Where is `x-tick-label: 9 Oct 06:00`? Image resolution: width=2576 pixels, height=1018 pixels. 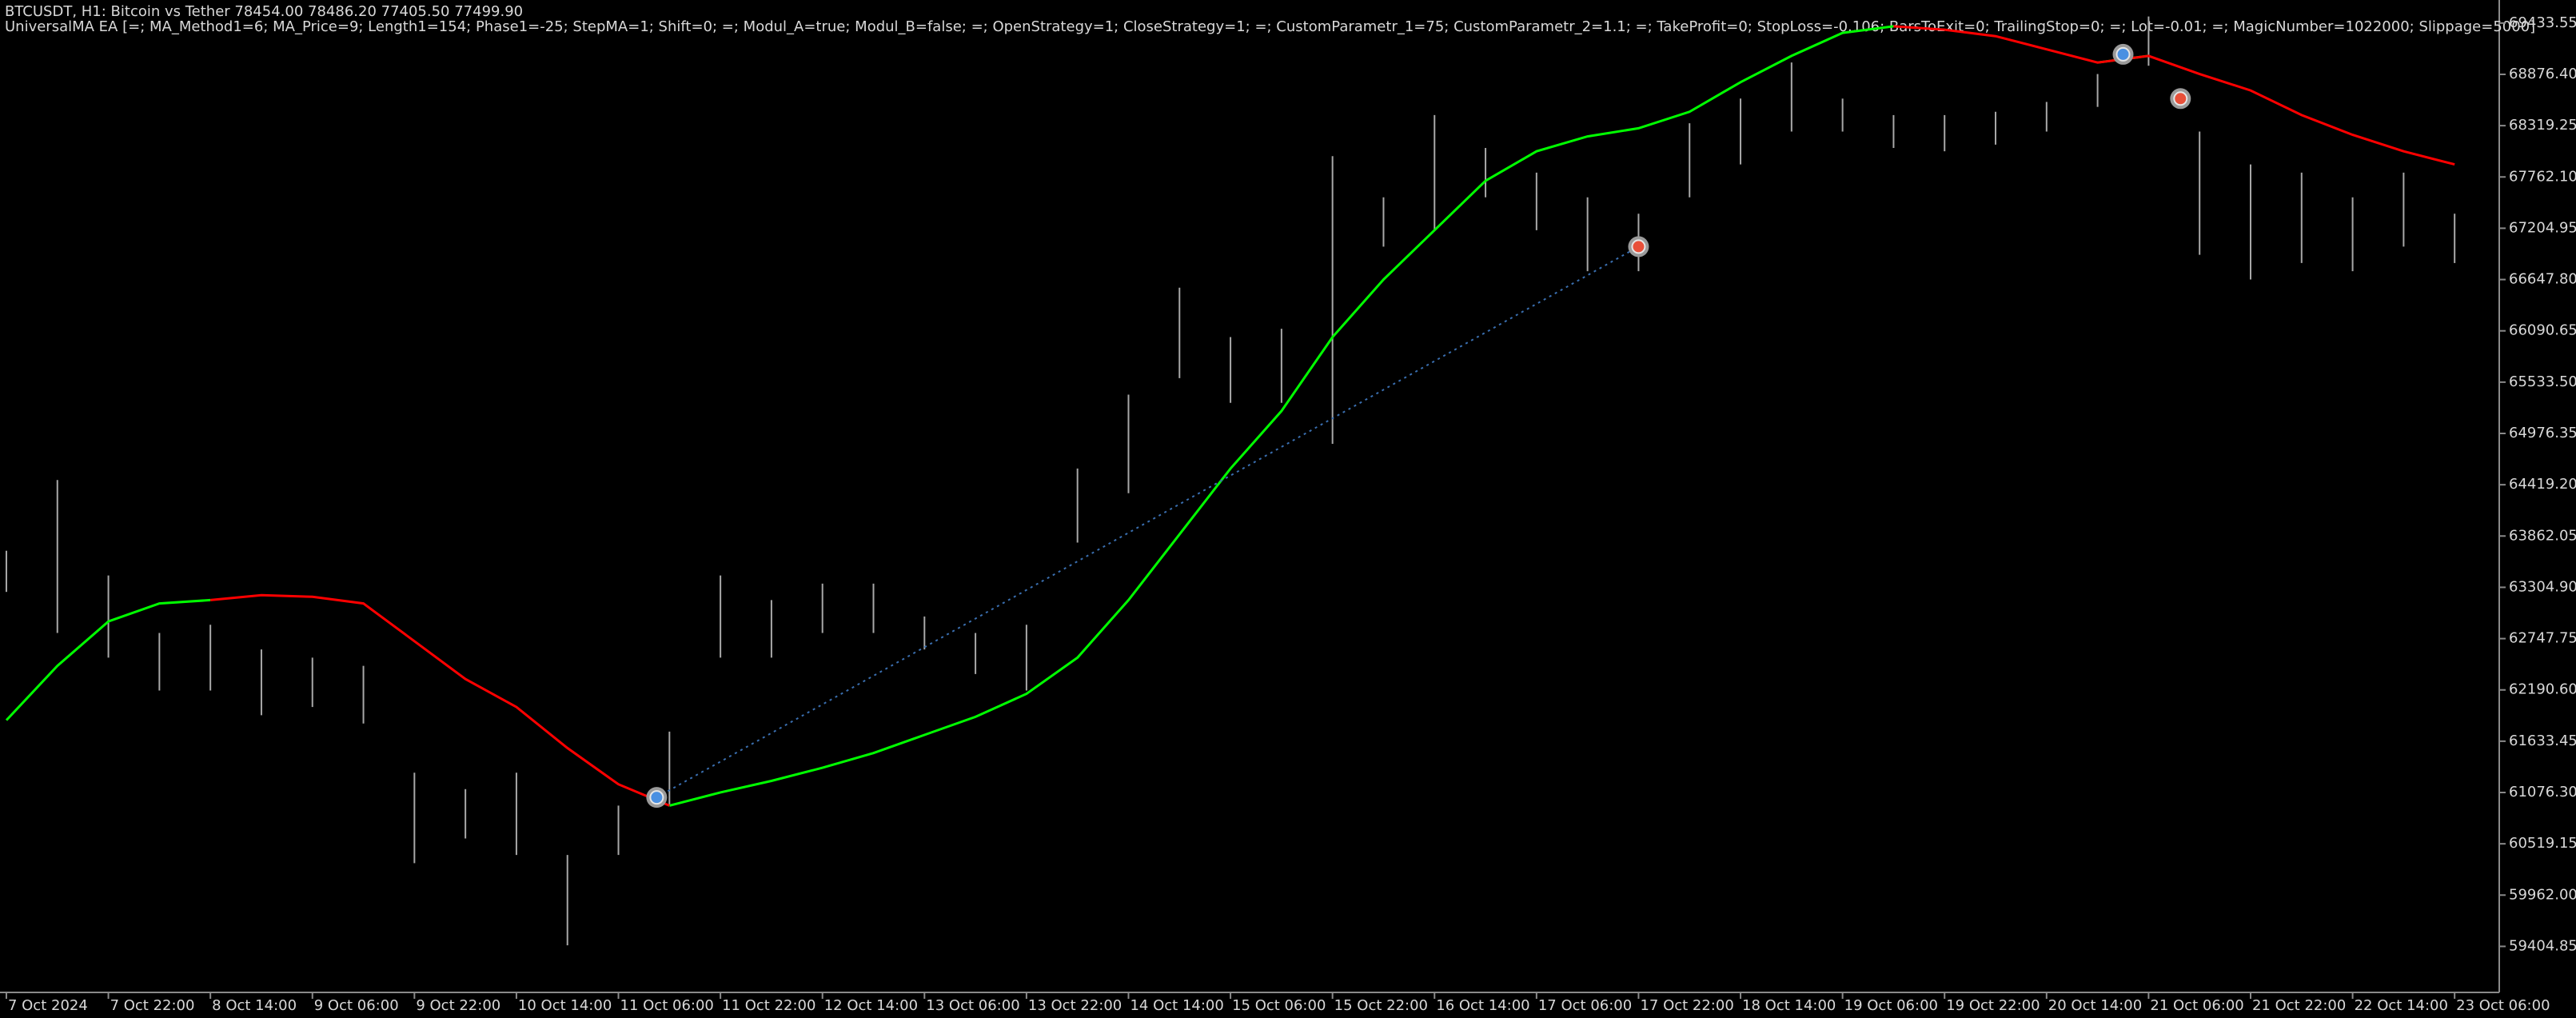
x-tick-label: 9 Oct 06:00 is located at coordinates (356, 1005).